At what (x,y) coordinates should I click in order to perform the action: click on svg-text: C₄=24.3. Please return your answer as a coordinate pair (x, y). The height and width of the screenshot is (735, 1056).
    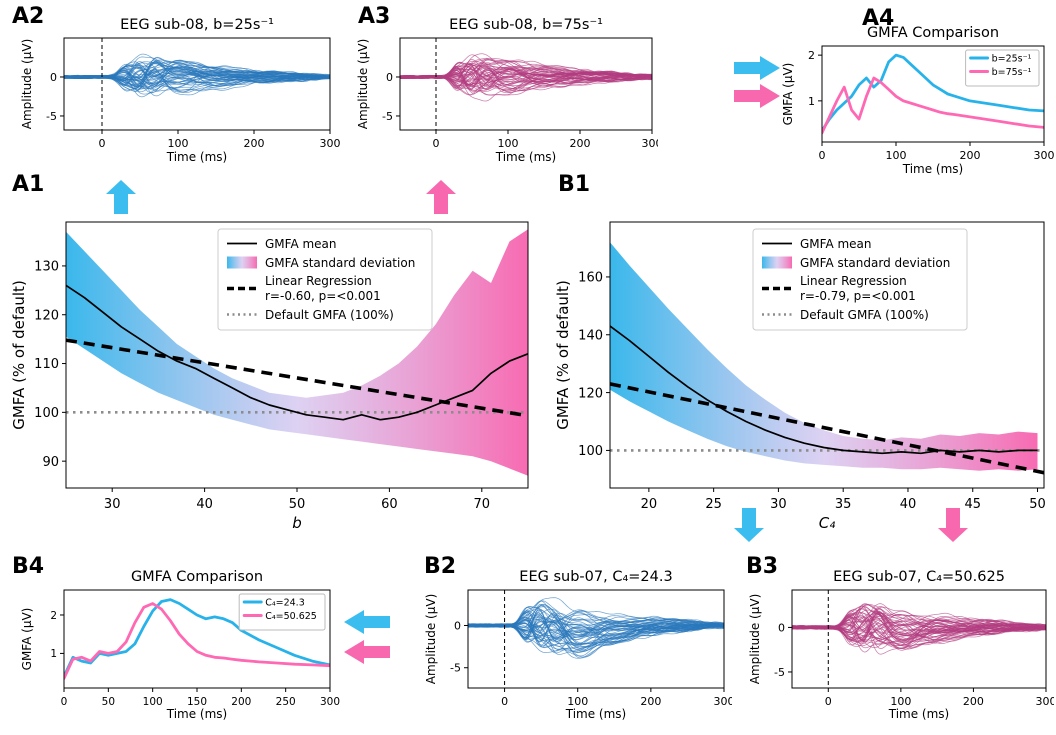
    Looking at the image, I should click on (285, 602).